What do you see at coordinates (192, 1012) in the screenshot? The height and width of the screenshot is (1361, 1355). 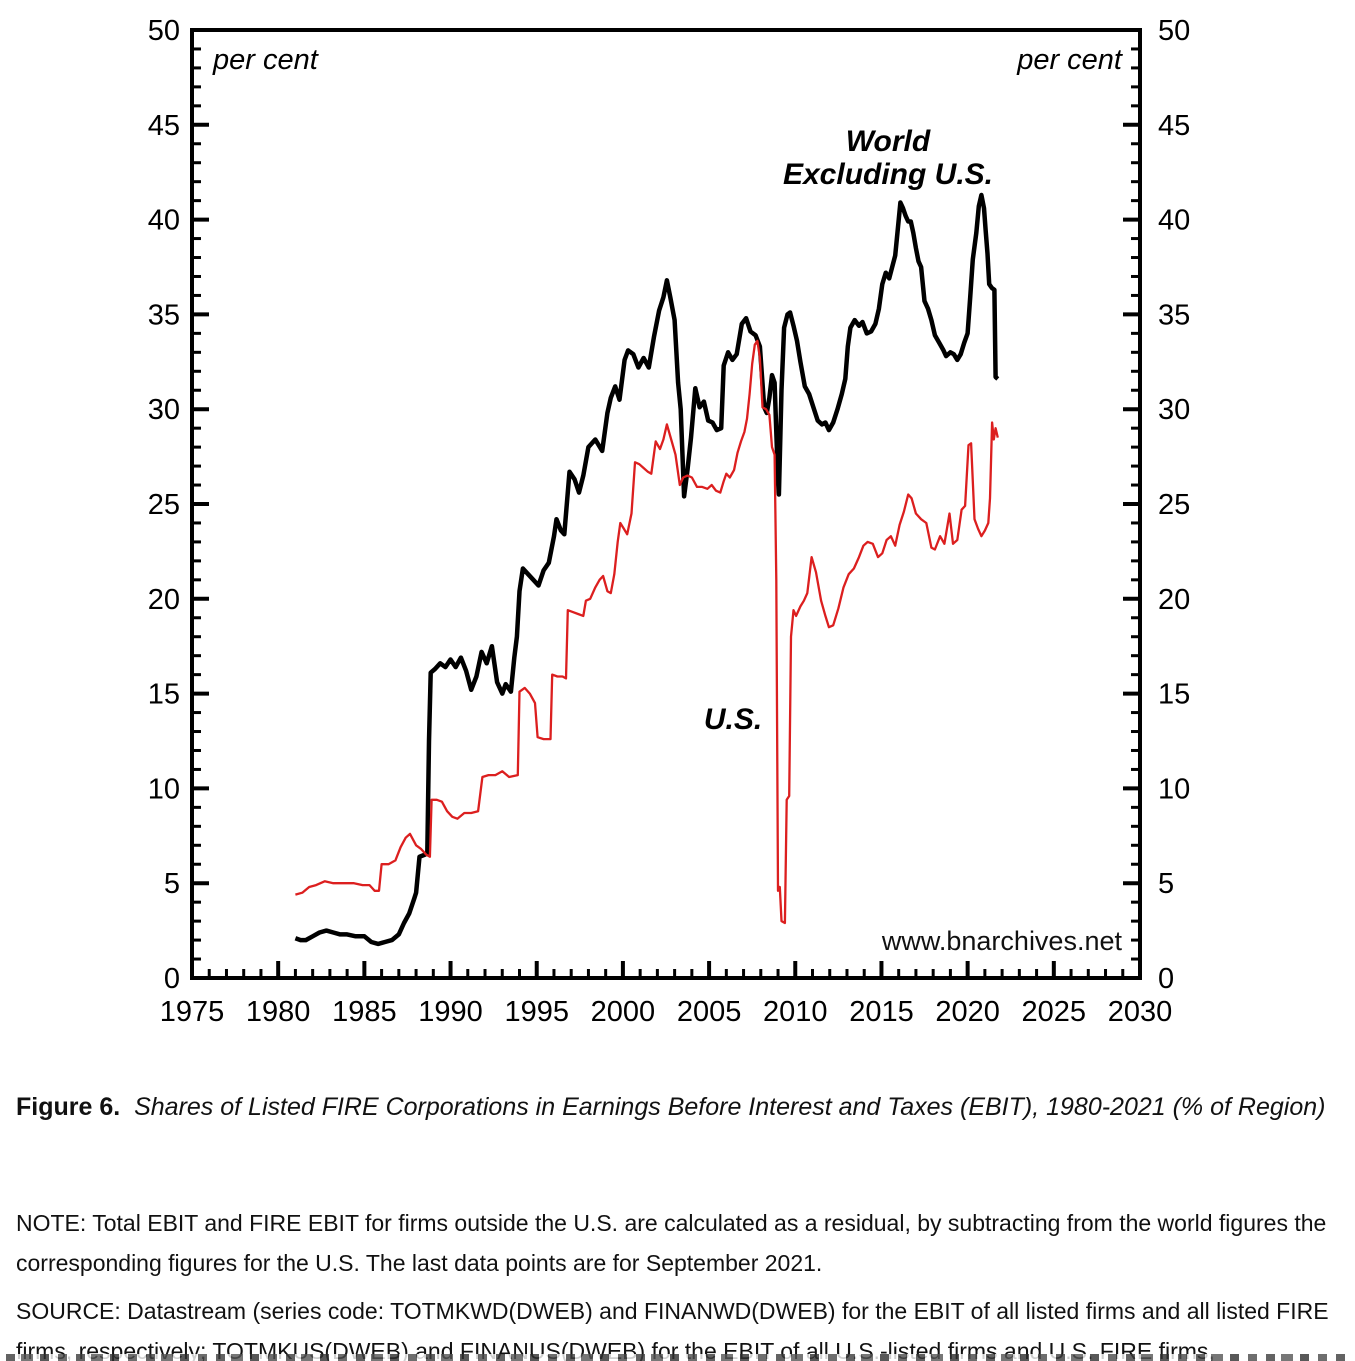 I see `x-tick-label: 1975` at bounding box center [192, 1012].